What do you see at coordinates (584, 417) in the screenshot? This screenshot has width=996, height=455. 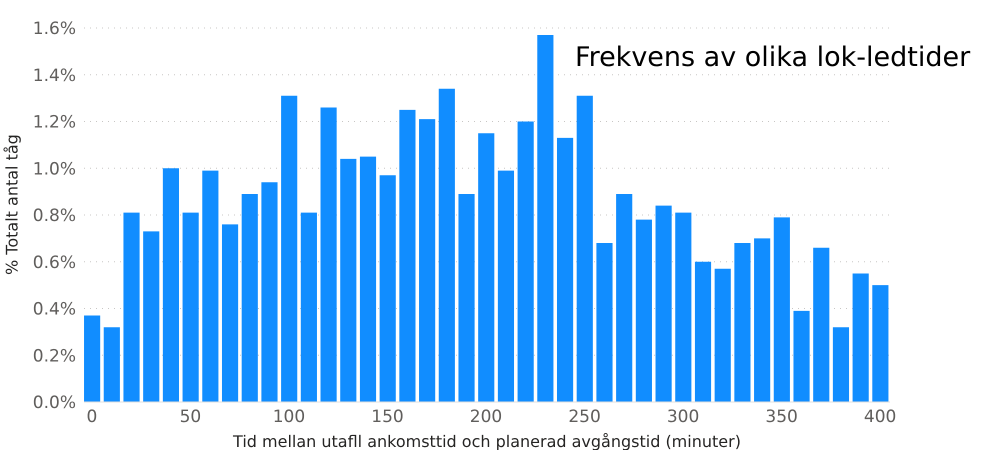 I see `x-tick-label: 250` at bounding box center [584, 417].